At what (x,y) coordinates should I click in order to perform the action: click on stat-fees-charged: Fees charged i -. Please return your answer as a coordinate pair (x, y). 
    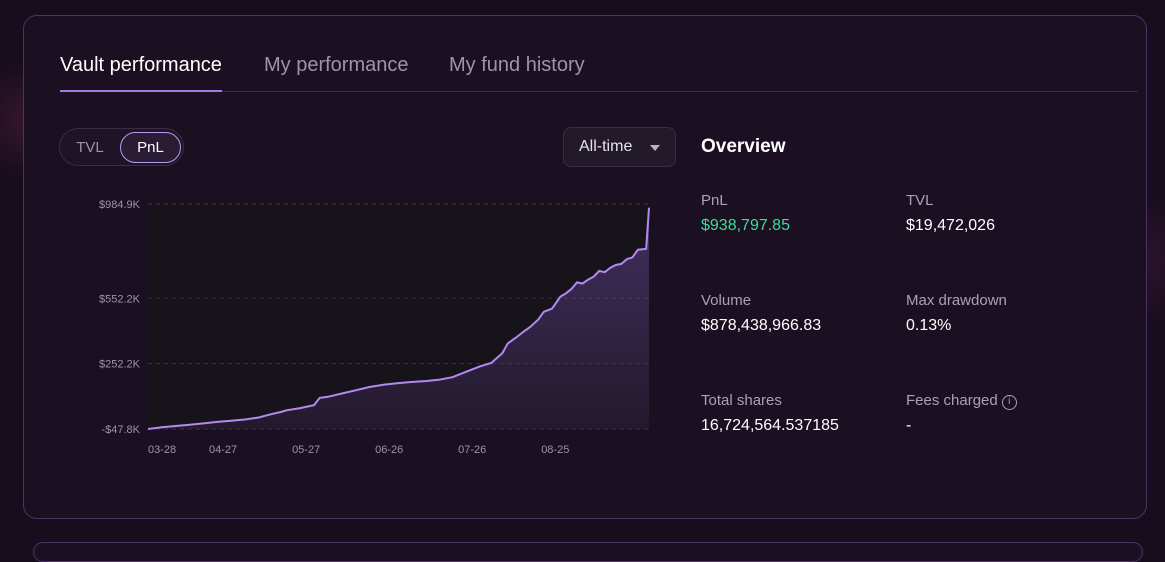
    Looking at the image, I should click on (1006, 413).